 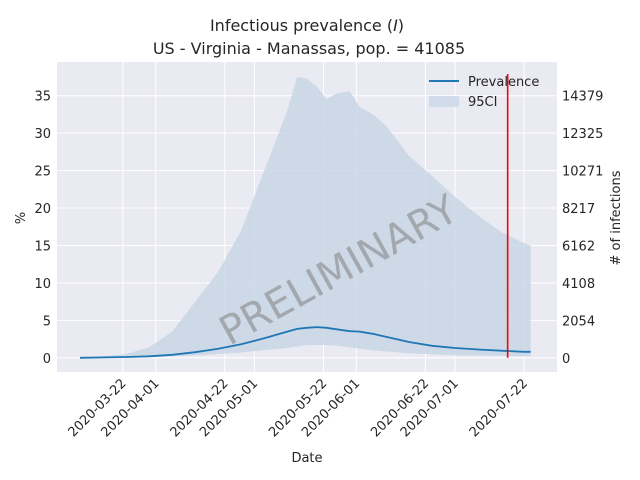 I want to click on chart-title-line2: US - Virginia - Manassas, pop. = 41085, so click(x=309, y=48).